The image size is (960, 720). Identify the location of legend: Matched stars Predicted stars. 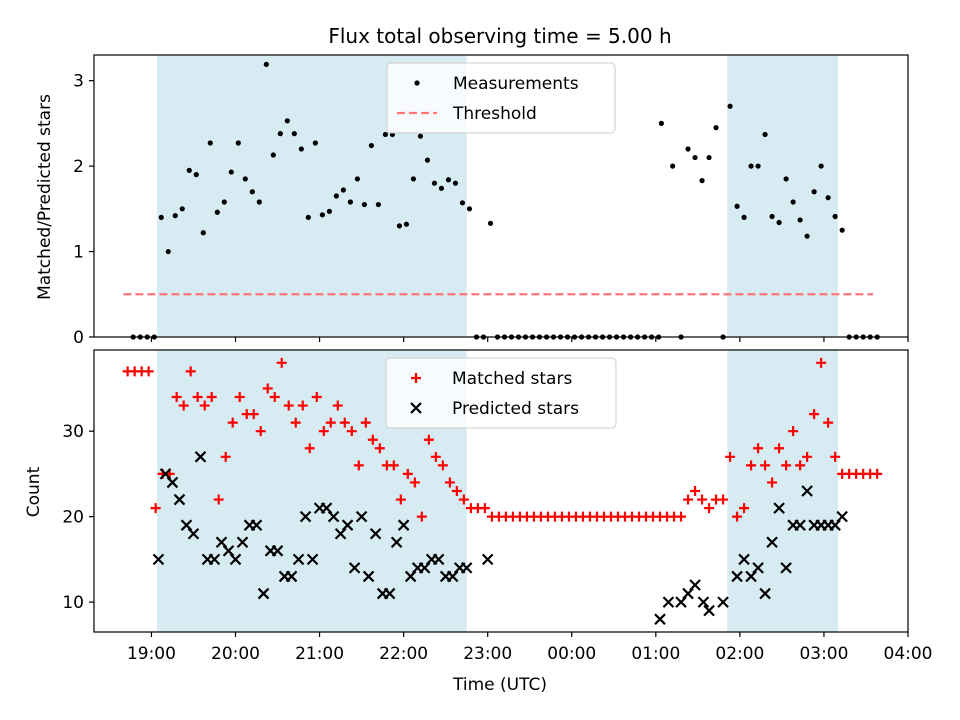
(501, 393).